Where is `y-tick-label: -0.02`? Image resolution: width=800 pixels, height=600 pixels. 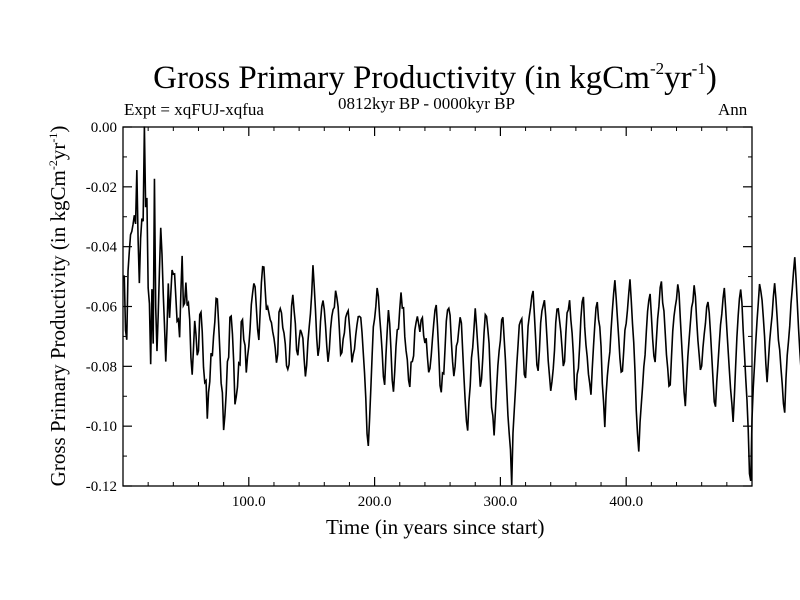
y-tick-label: -0.02 is located at coordinates (101, 188).